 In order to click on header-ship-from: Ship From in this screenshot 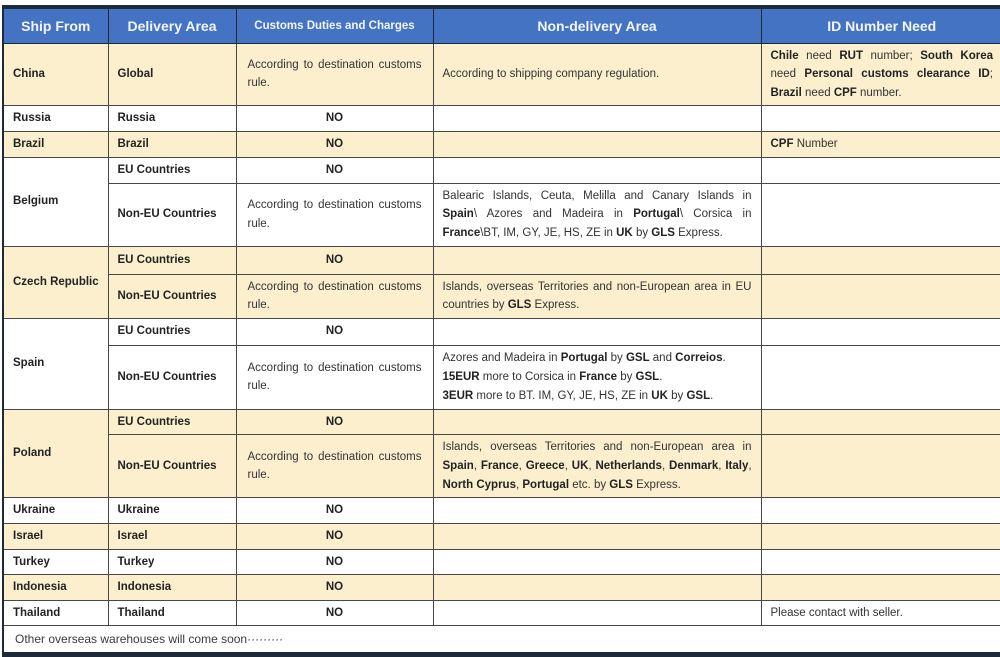, I will do `click(55, 25)`.